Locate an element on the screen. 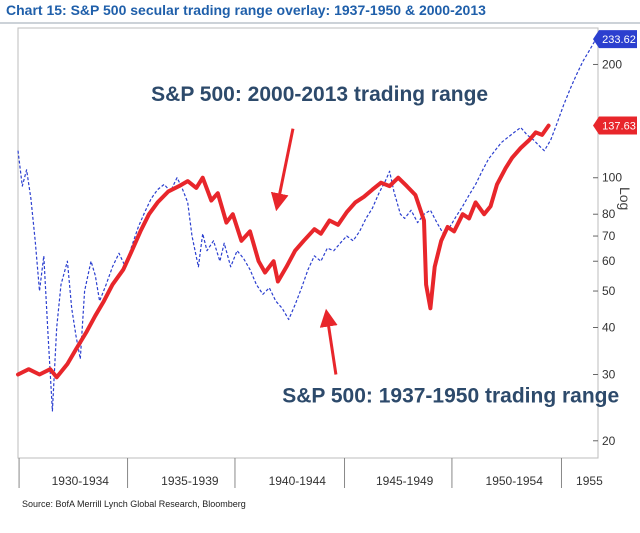 Image resolution: width=640 pixels, height=533 pixels. arrow-1937-1950 is located at coordinates (328, 341).